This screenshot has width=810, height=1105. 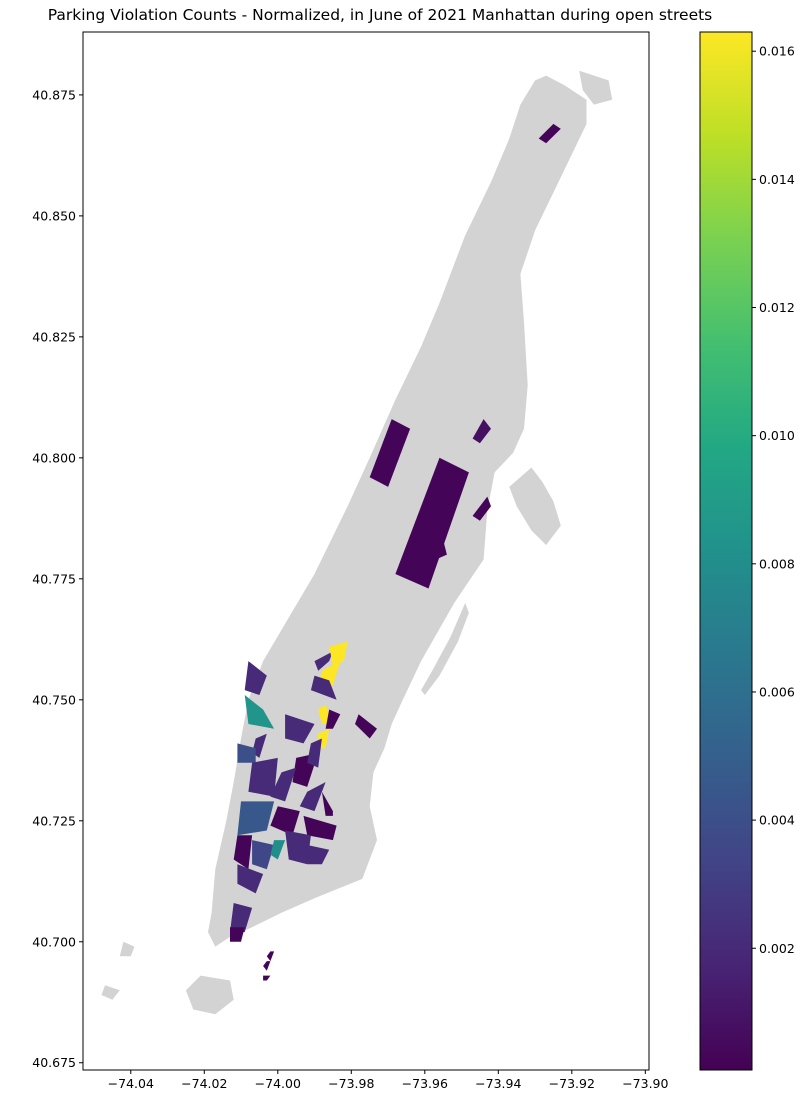 What do you see at coordinates (54, 1062) in the screenshot?
I see `y-tick-label: 40.675` at bounding box center [54, 1062].